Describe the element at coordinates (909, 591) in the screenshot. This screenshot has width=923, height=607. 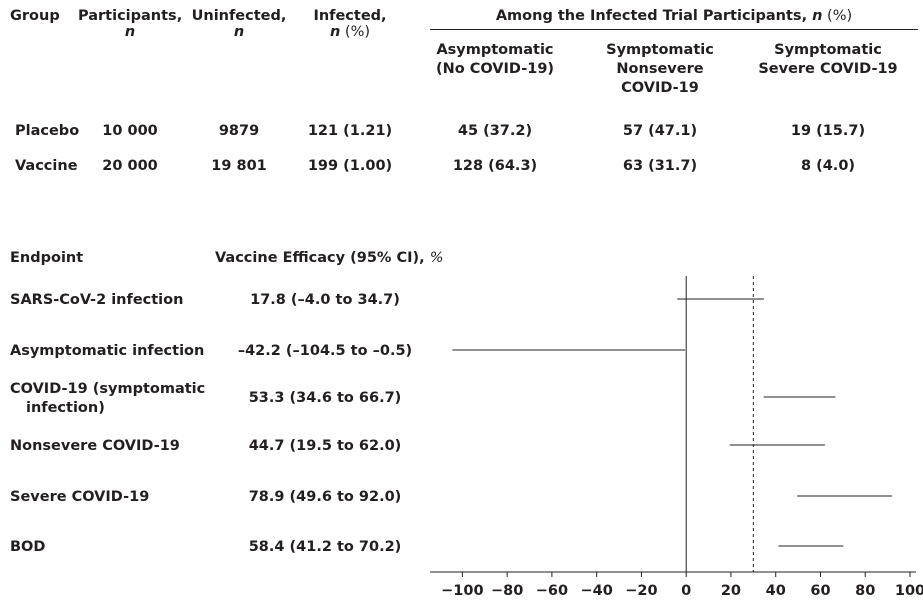
I see `x-tick-label: 100` at that location.